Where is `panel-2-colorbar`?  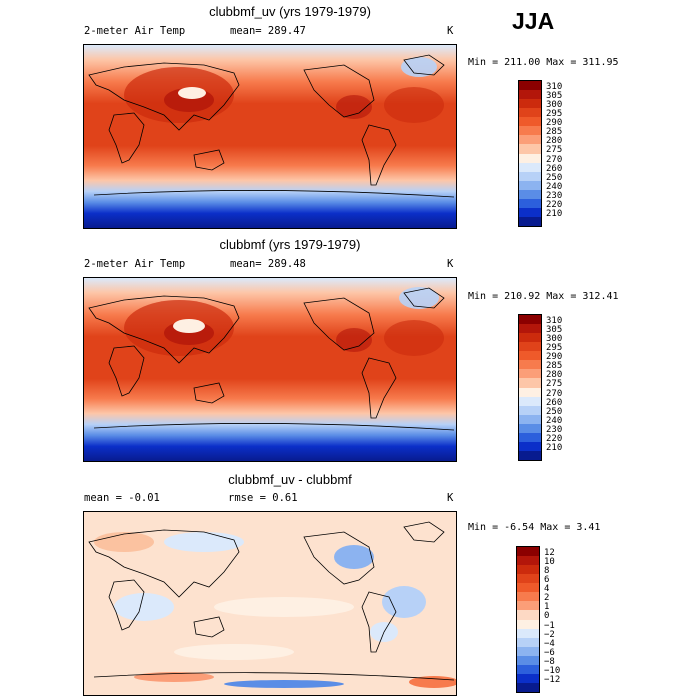
panel-2-colorbar is located at coordinates (530, 387).